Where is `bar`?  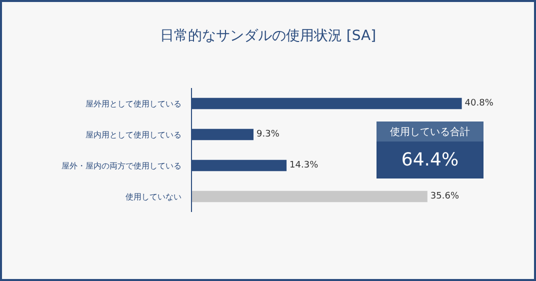
bar is located at coordinates (310, 196).